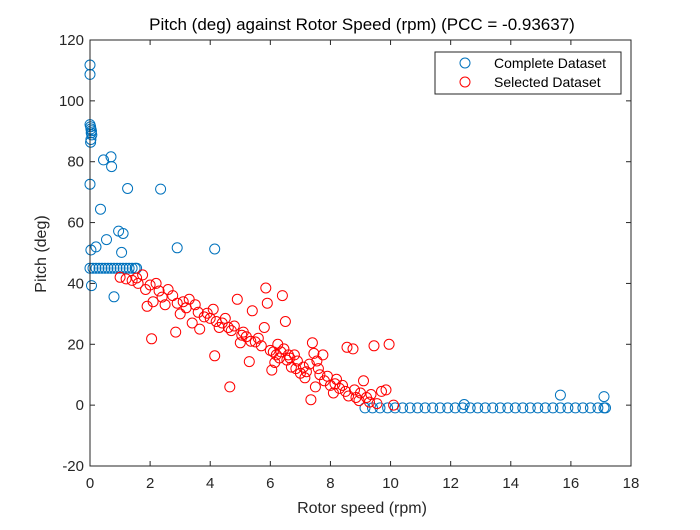 The height and width of the screenshot is (530, 700). I want to click on y-tick-label: 80, so click(75, 162).